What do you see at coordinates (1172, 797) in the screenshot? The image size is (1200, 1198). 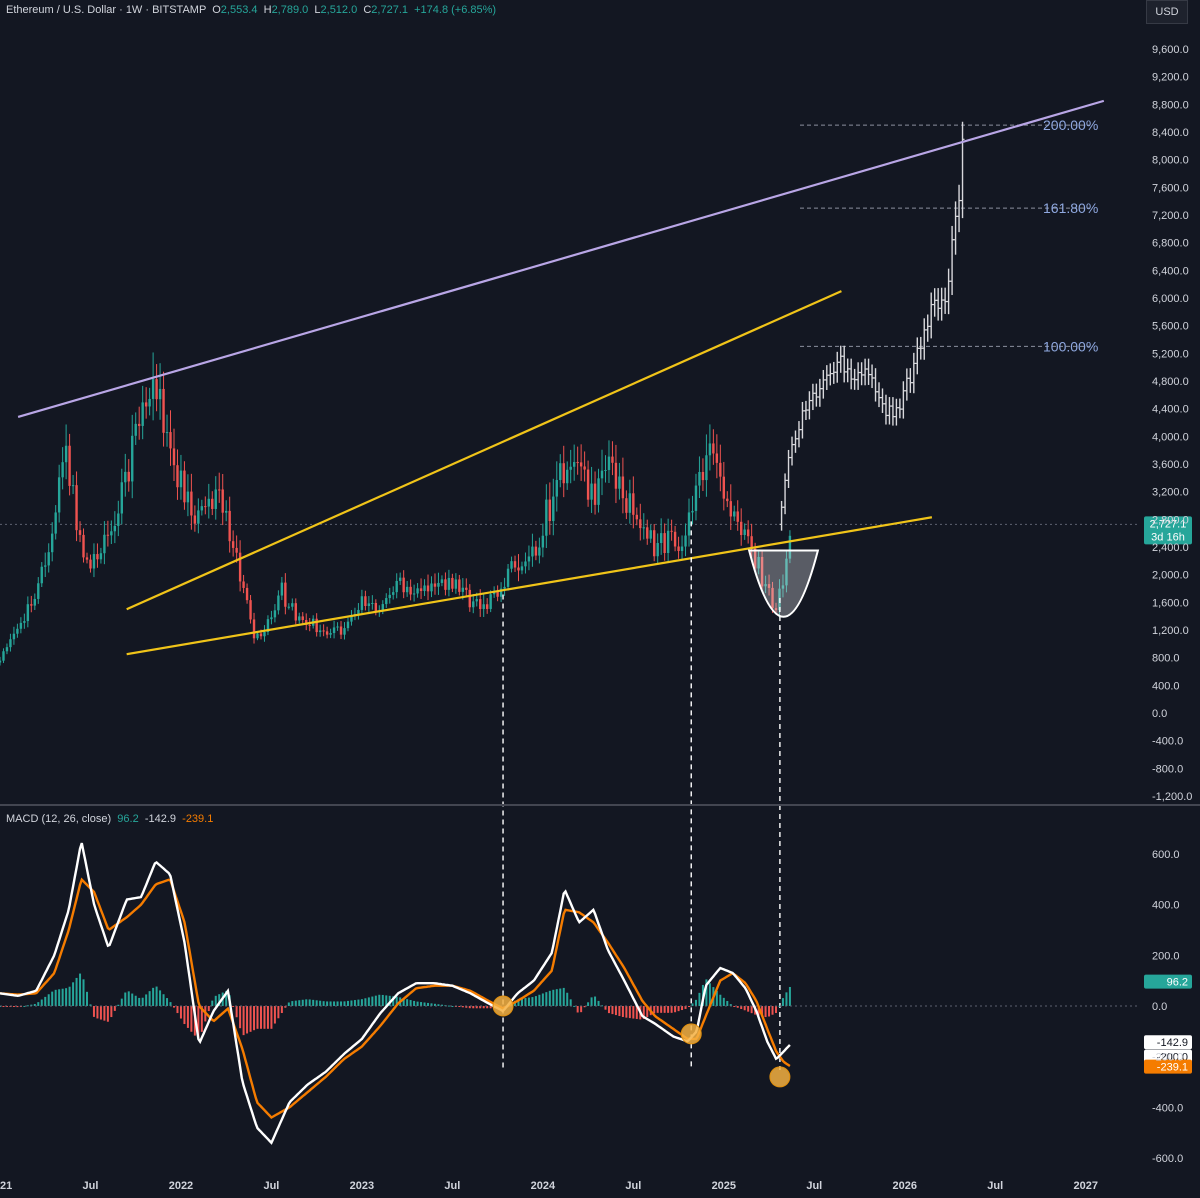 I see `price-axis-tick: -1,200.0` at bounding box center [1172, 797].